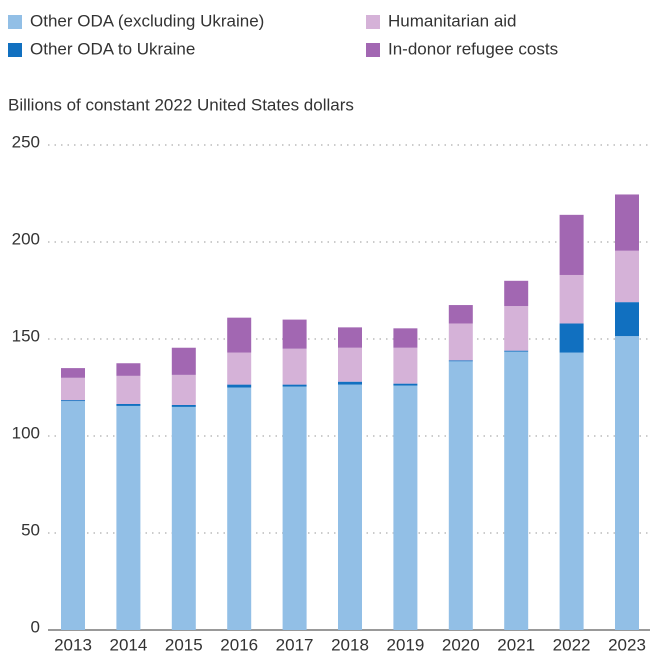 The width and height of the screenshot is (650, 661). I want to click on x-tick-label: 2015, so click(184, 644).